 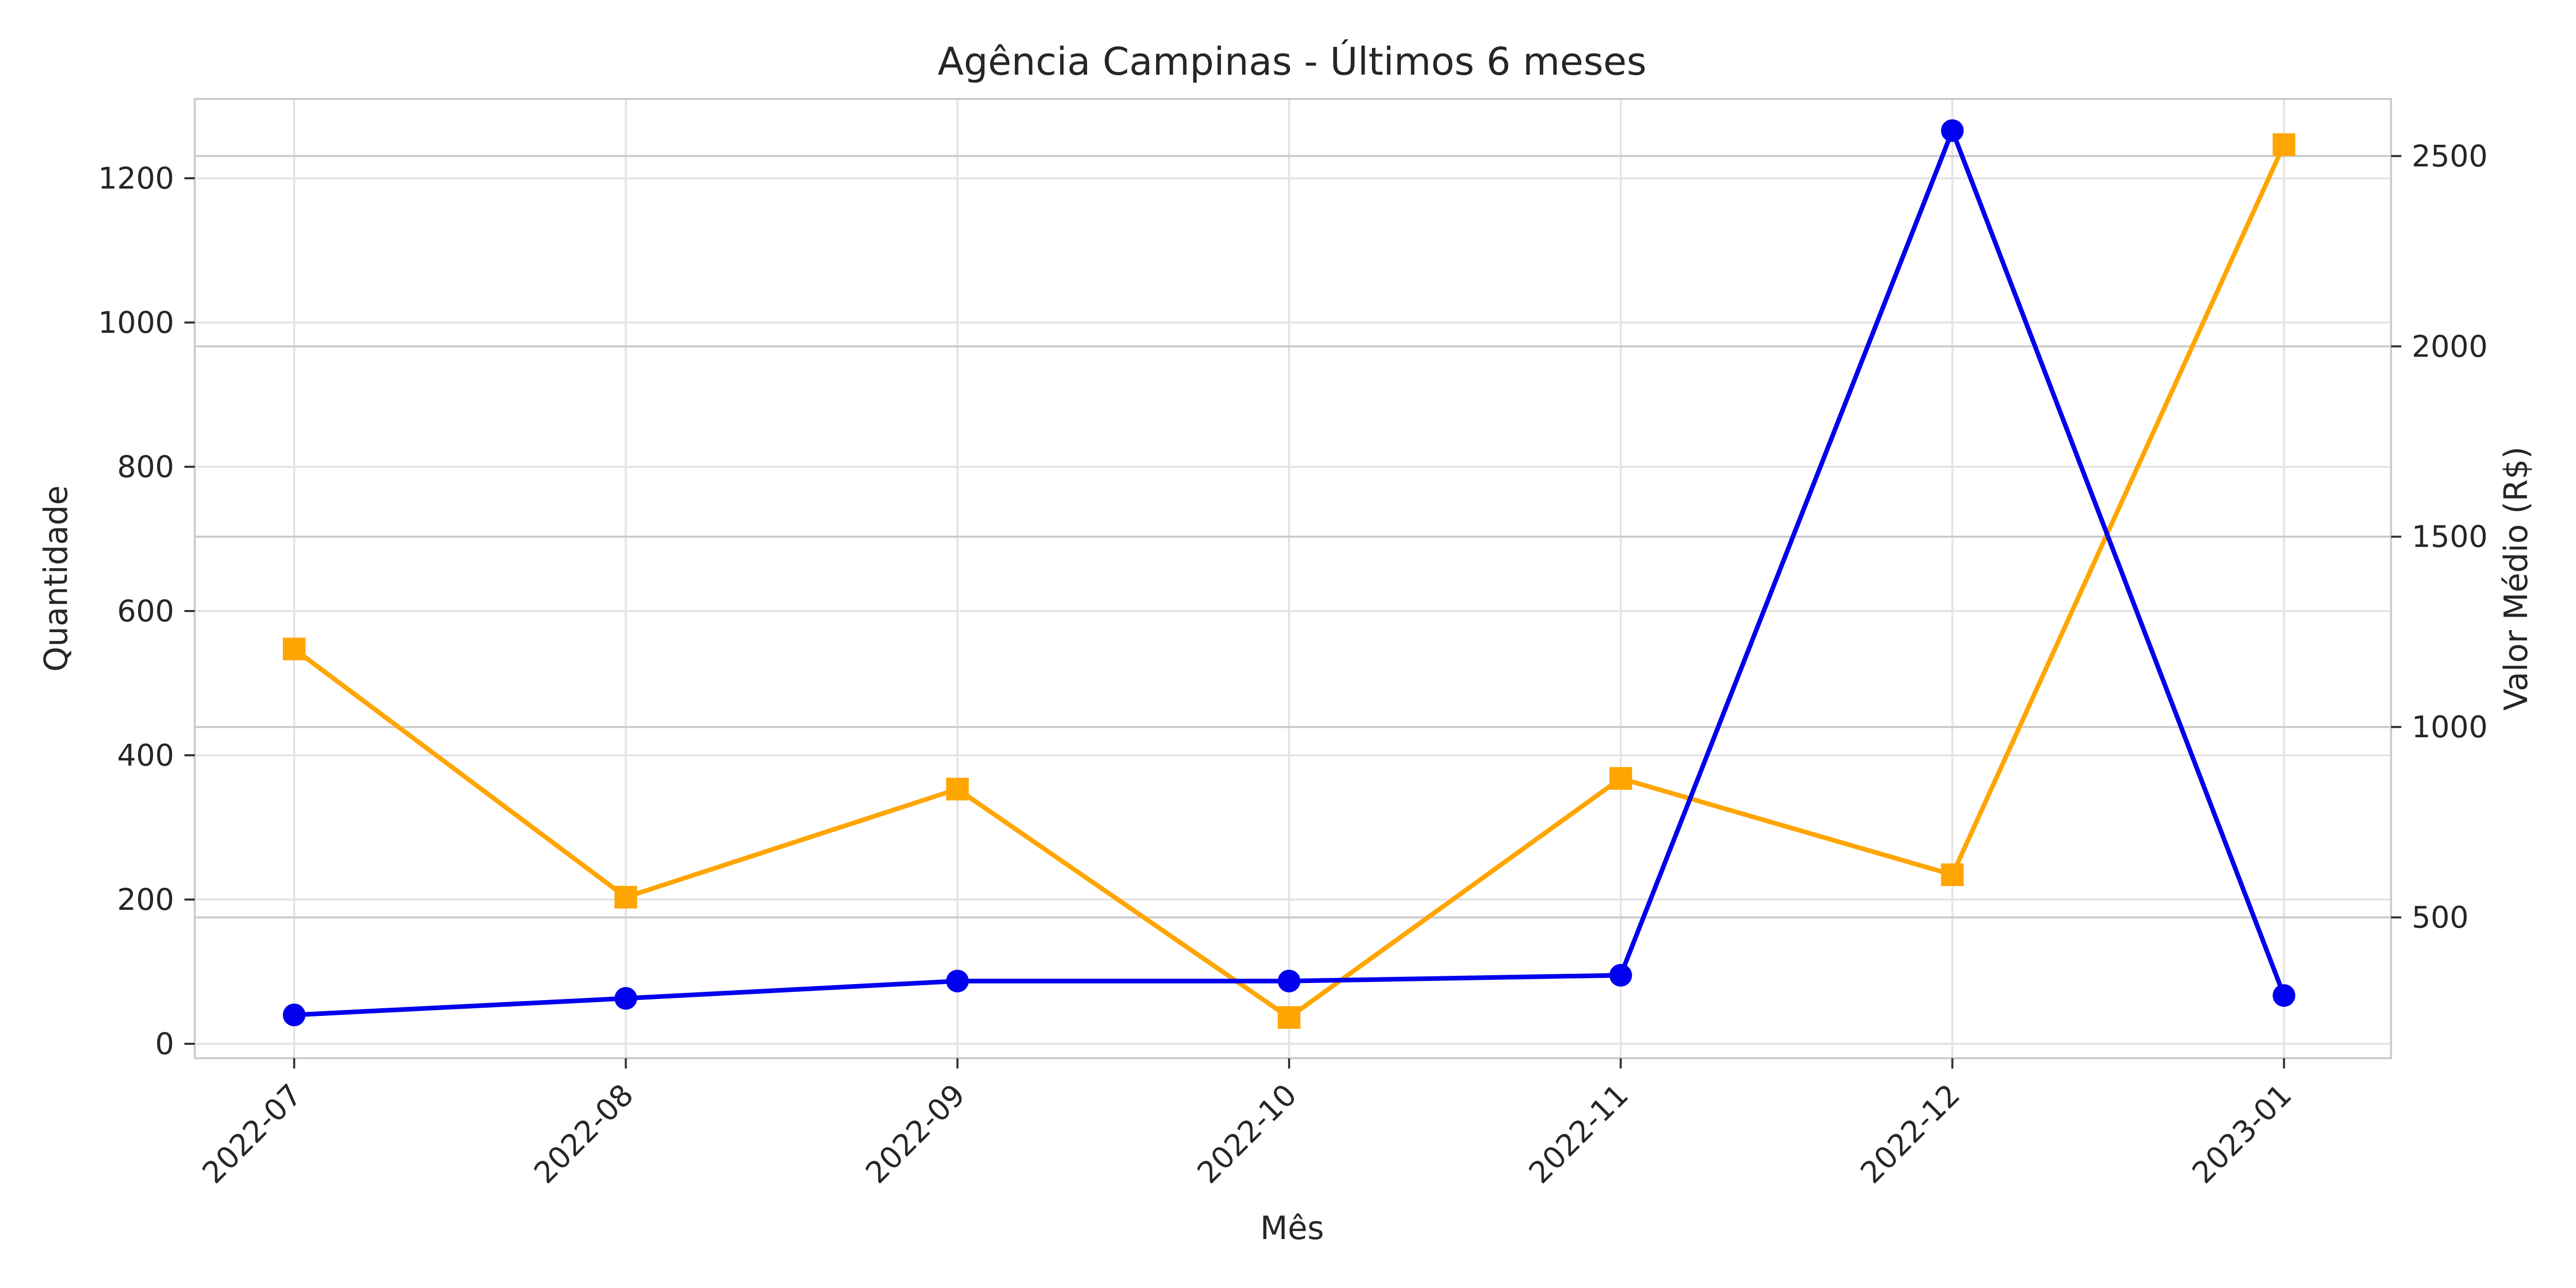 I want to click on x-tick-label: 2022-09, so click(x=915, y=1133).